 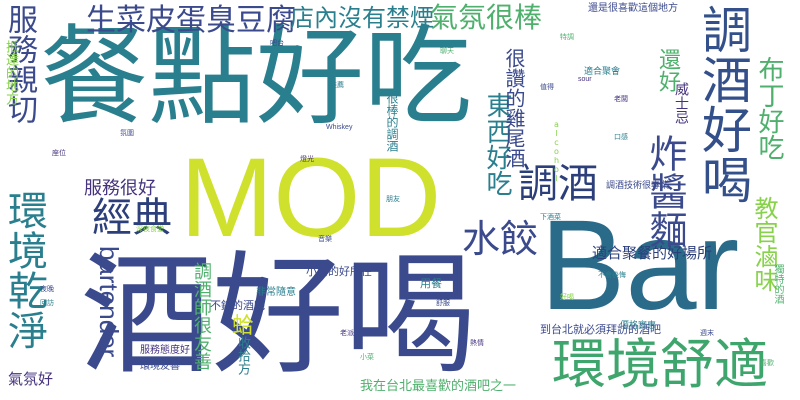 I want to click on word-cloud-term: sour, so click(x=585, y=79).